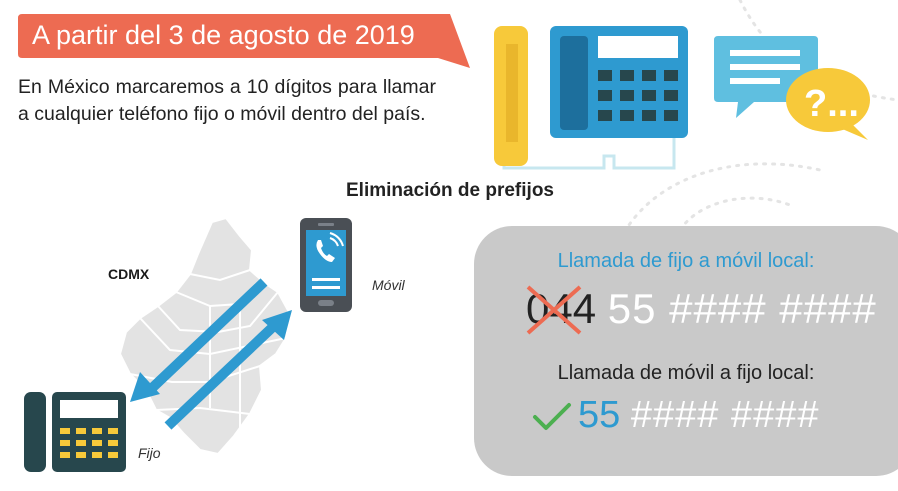  I want to click on desk-phone-icon, so click(591, 98).